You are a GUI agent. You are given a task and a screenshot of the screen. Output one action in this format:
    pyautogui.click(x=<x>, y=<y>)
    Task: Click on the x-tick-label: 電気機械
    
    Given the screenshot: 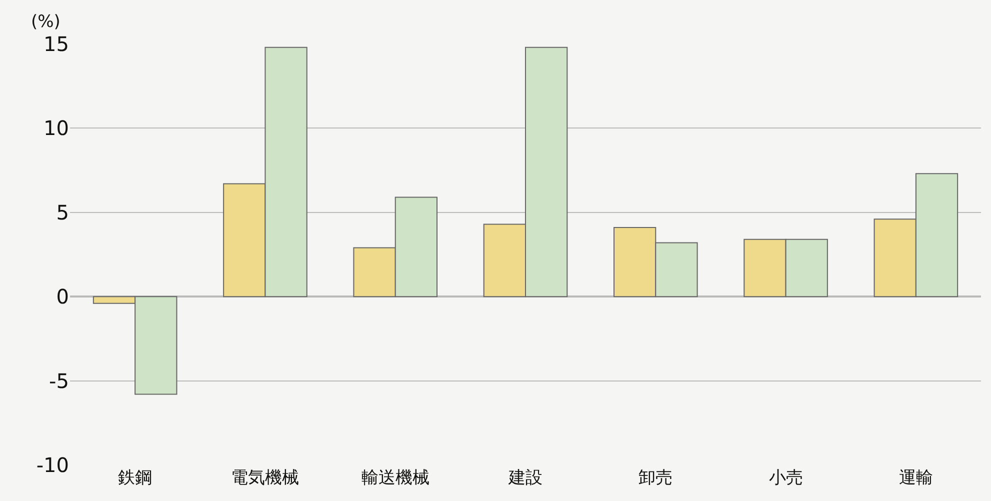 What is the action you would take?
    pyautogui.click(x=265, y=478)
    